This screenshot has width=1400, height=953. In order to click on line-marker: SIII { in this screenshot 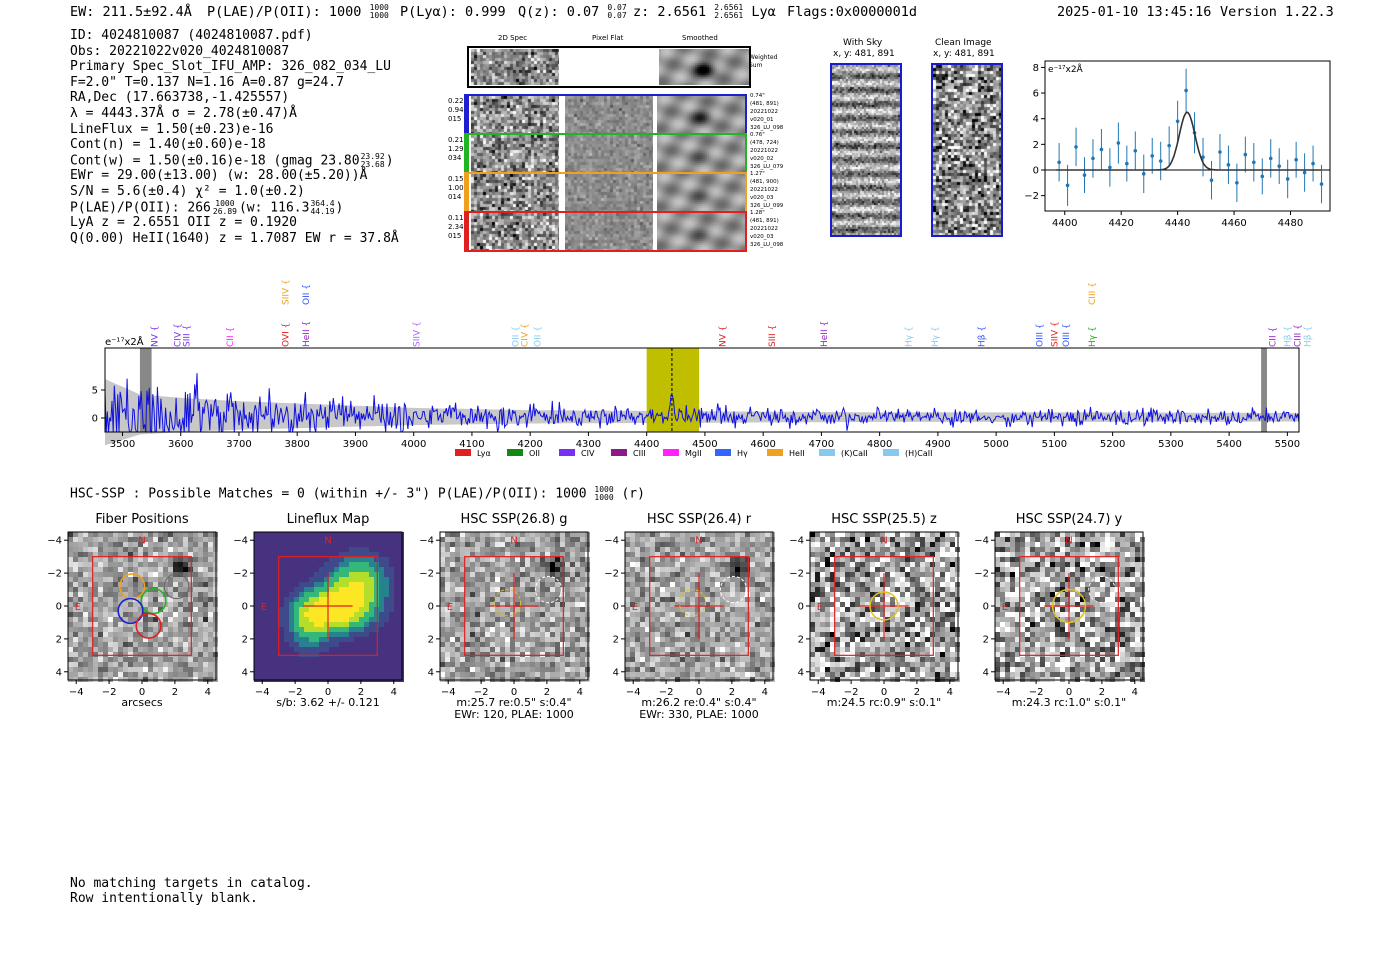, I will do `click(188, 336)`.